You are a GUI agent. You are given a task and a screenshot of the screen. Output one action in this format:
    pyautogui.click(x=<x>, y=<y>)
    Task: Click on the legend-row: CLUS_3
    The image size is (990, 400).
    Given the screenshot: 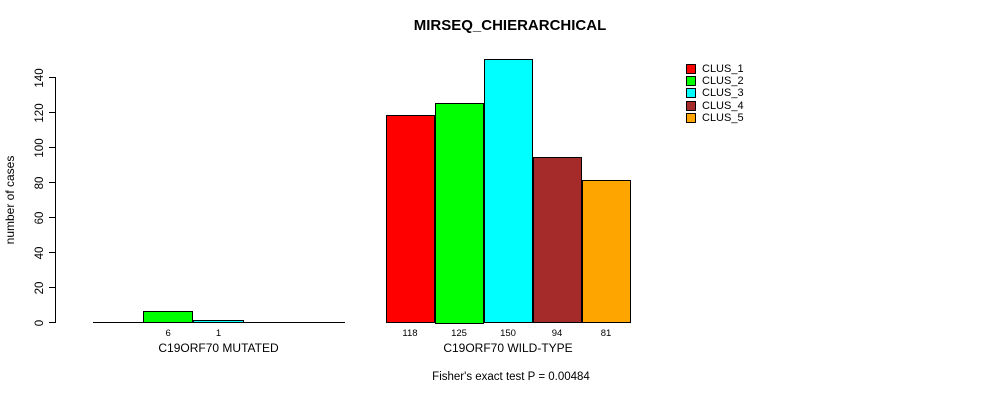 What is the action you would take?
    pyautogui.click(x=715, y=93)
    